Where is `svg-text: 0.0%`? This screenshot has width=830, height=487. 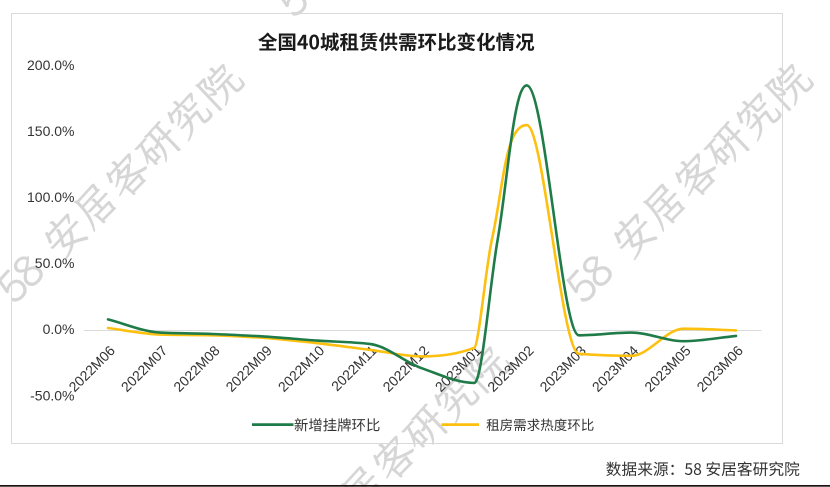
svg-text: 0.0% is located at coordinates (59, 329).